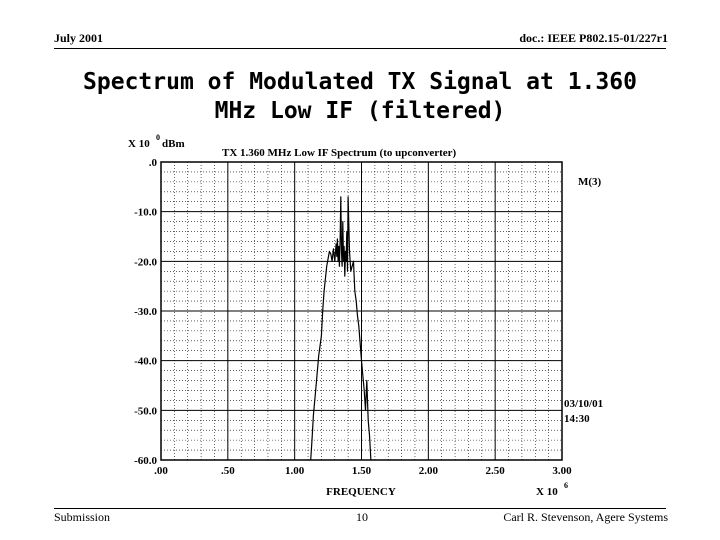  What do you see at coordinates (362, 517) in the screenshot?
I see `footer-page-number: 10` at bounding box center [362, 517].